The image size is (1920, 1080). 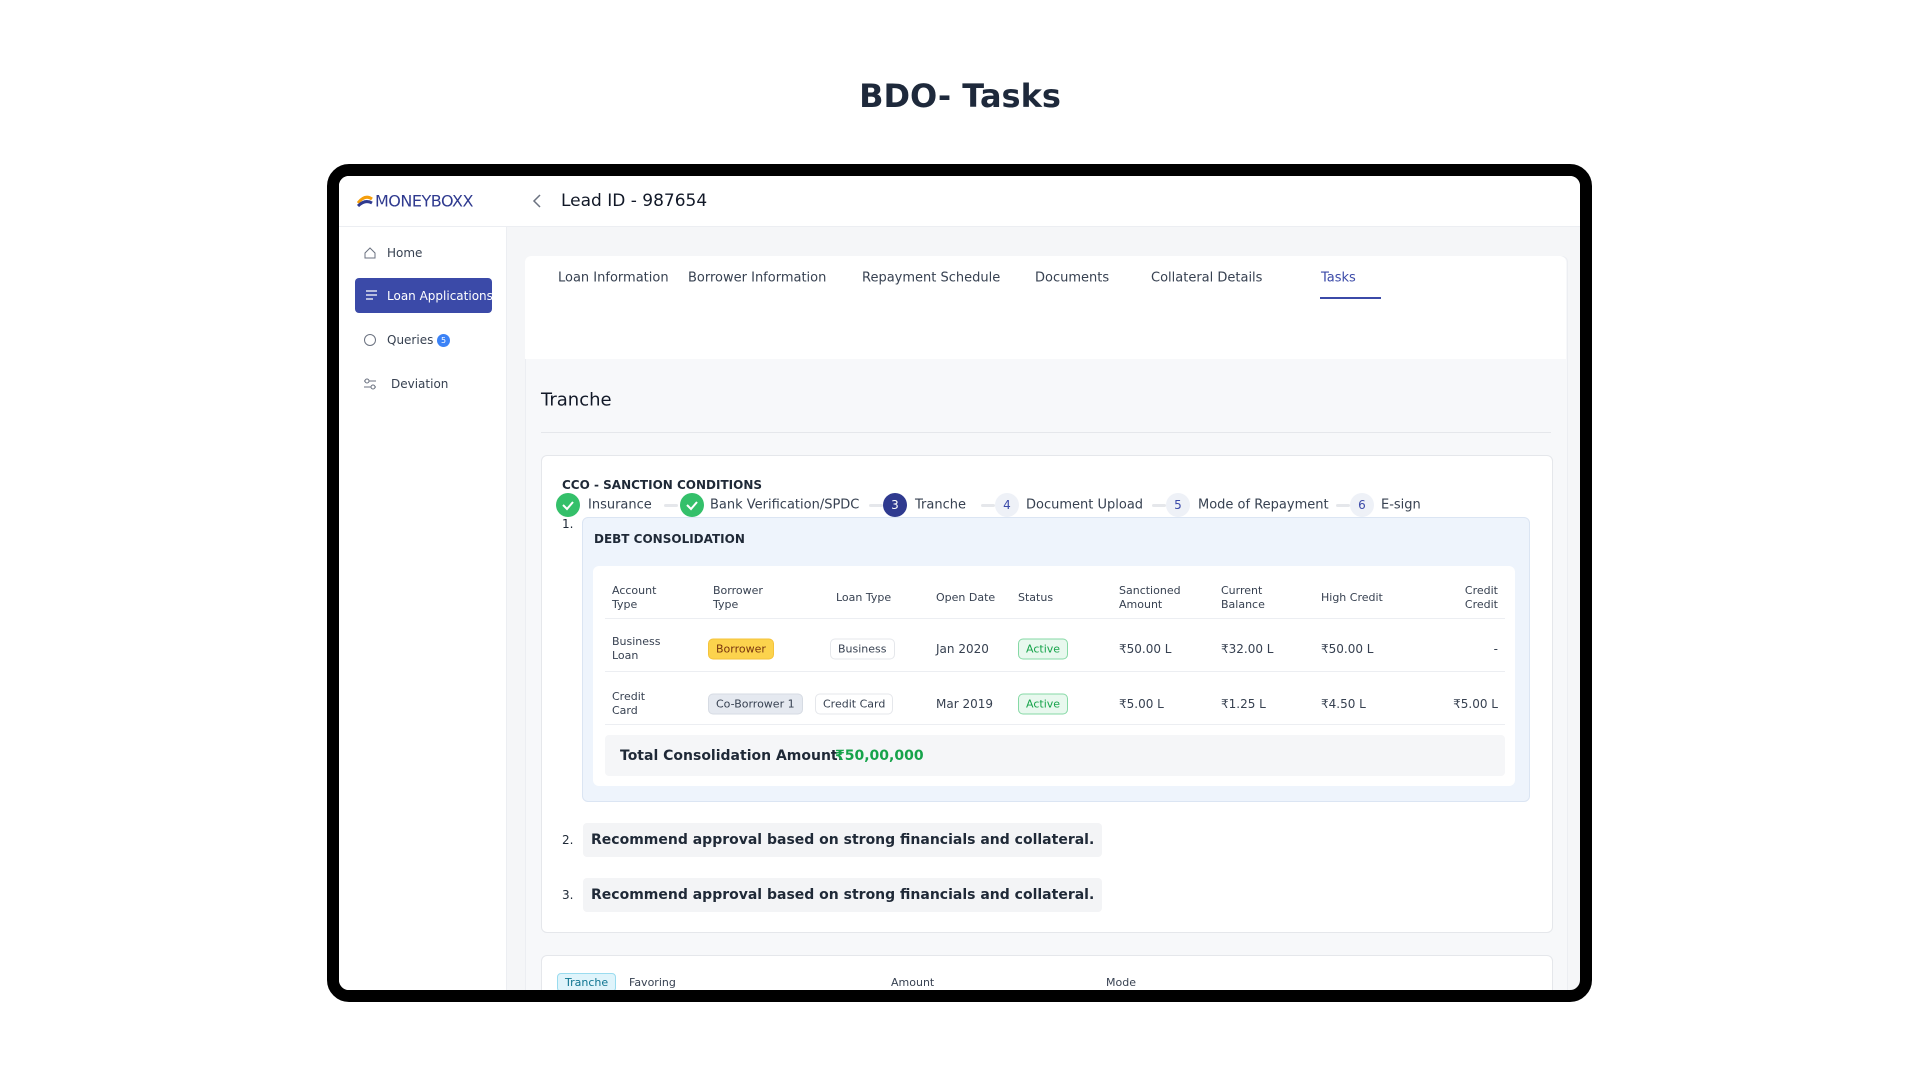 I want to click on tranche-tag: Tranche, so click(x=587, y=981).